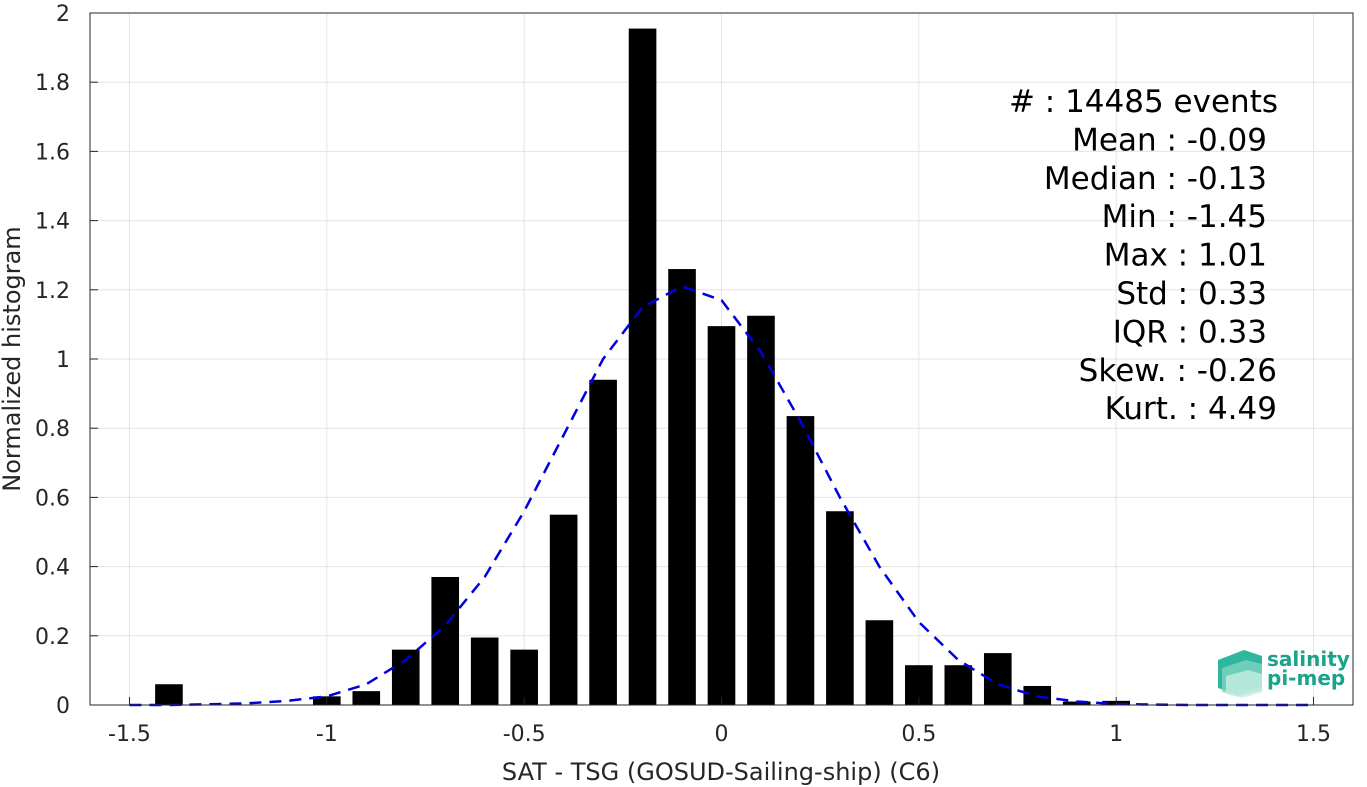 Image resolution: width=1367 pixels, height=787 pixels. What do you see at coordinates (52, 429) in the screenshot?
I see `y-tick-label: 0.8` at bounding box center [52, 429].